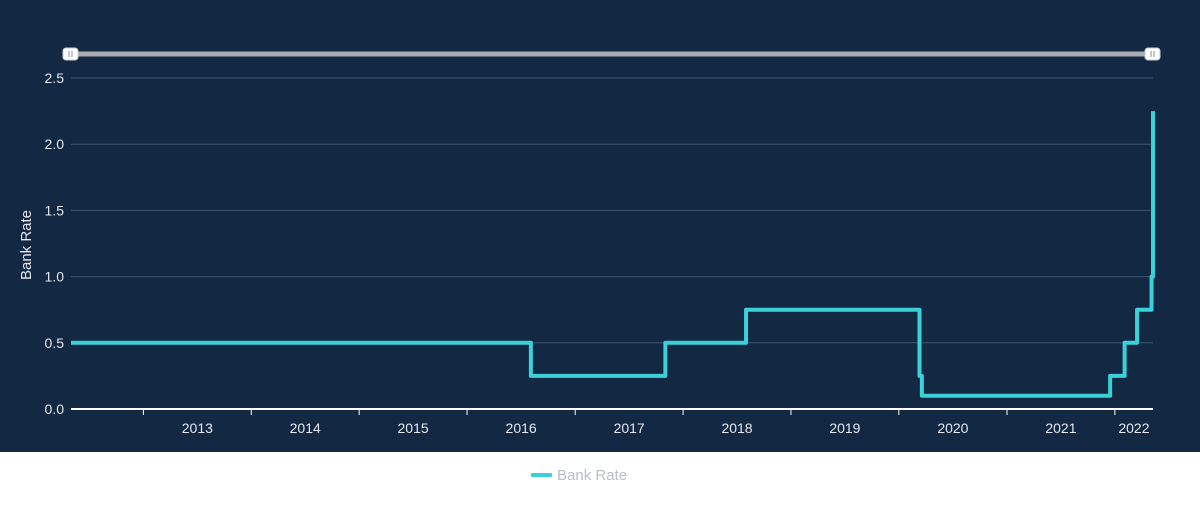  What do you see at coordinates (55, 78) in the screenshot?
I see `y-tick-label: 2.5` at bounding box center [55, 78].